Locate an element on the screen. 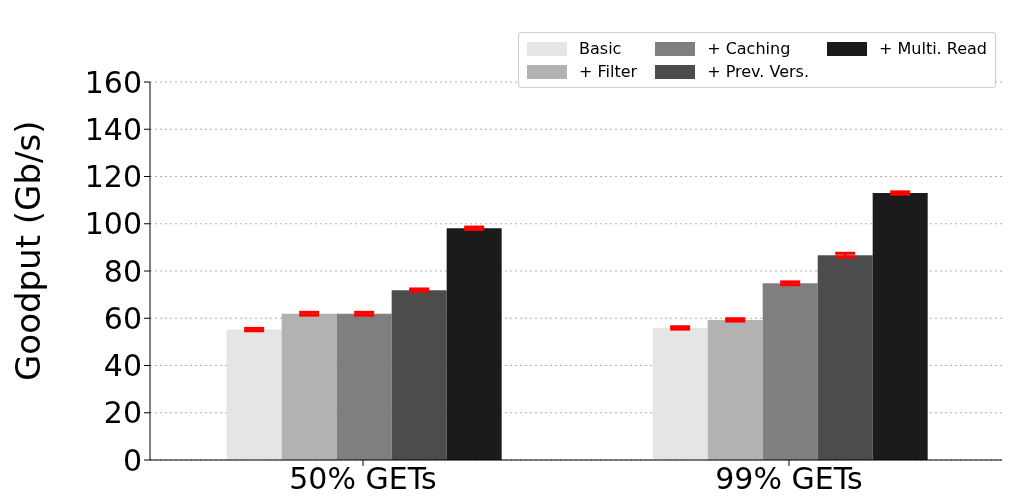 The image size is (1013, 504). y-axis-title: Goodput (Gb/s) is located at coordinates (28, 250).